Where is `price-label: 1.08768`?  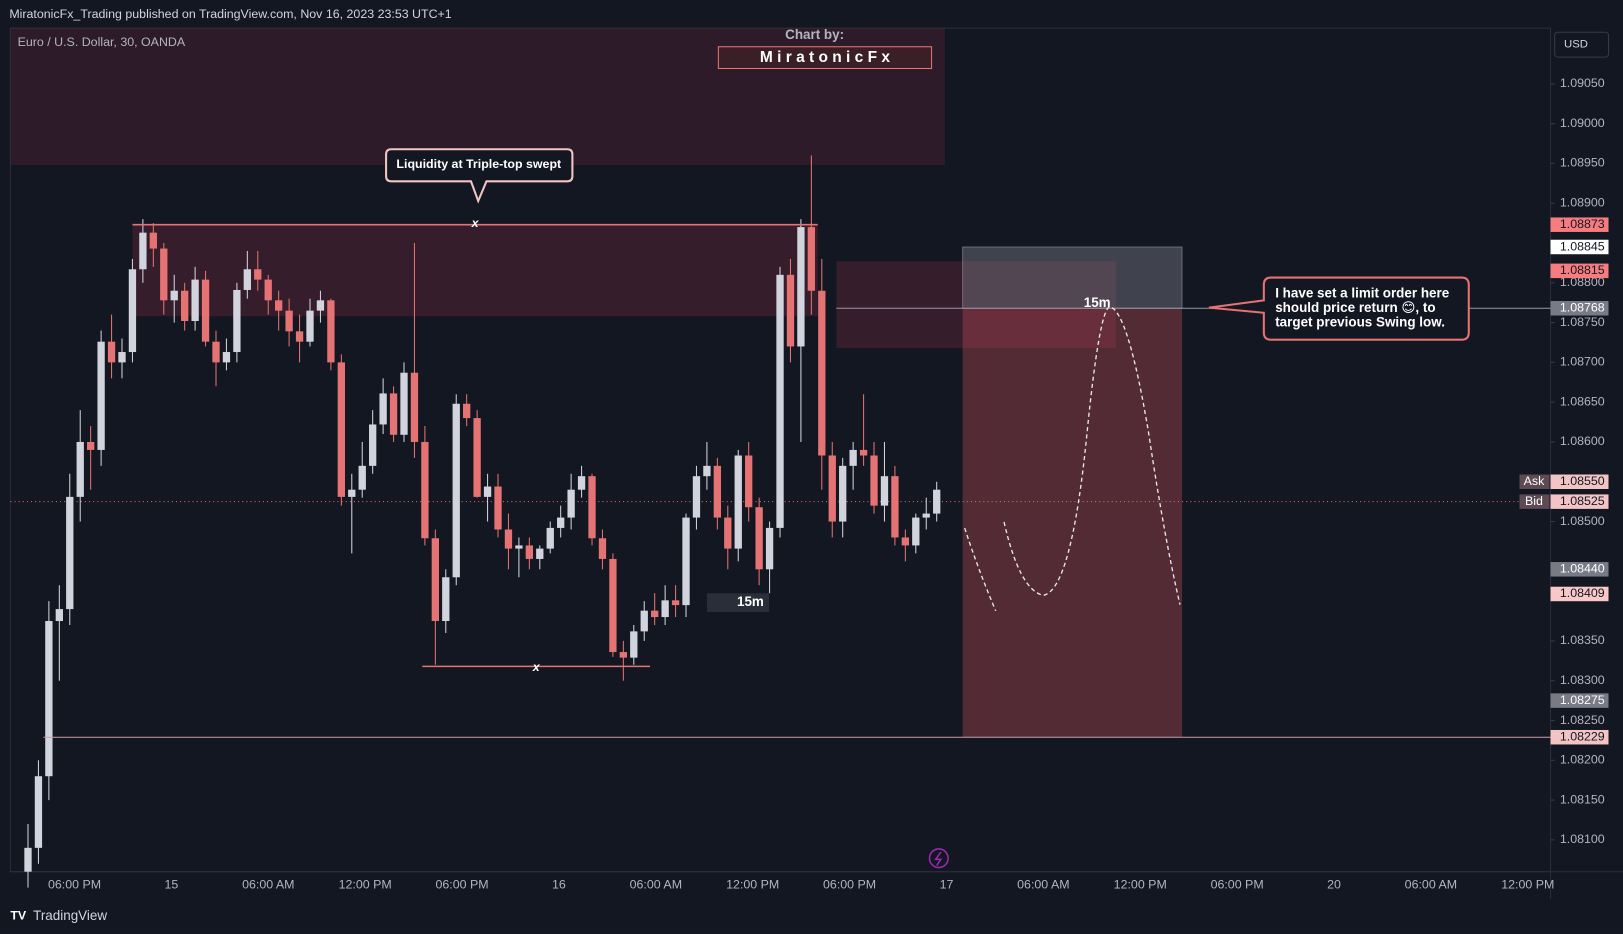
price-label: 1.08768 is located at coordinates (1582, 308).